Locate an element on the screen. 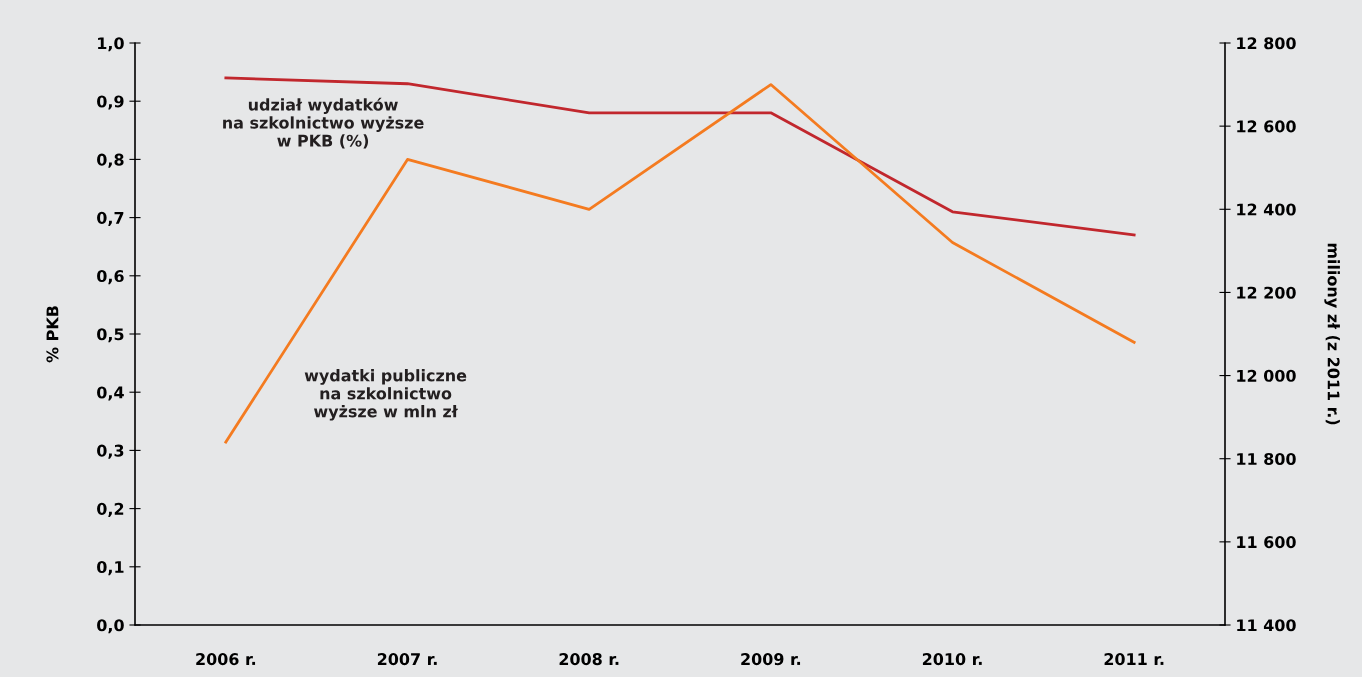 Image resolution: width=1362 pixels, height=677 pixels. x-tick-label: 2007 r. is located at coordinates (407, 659).